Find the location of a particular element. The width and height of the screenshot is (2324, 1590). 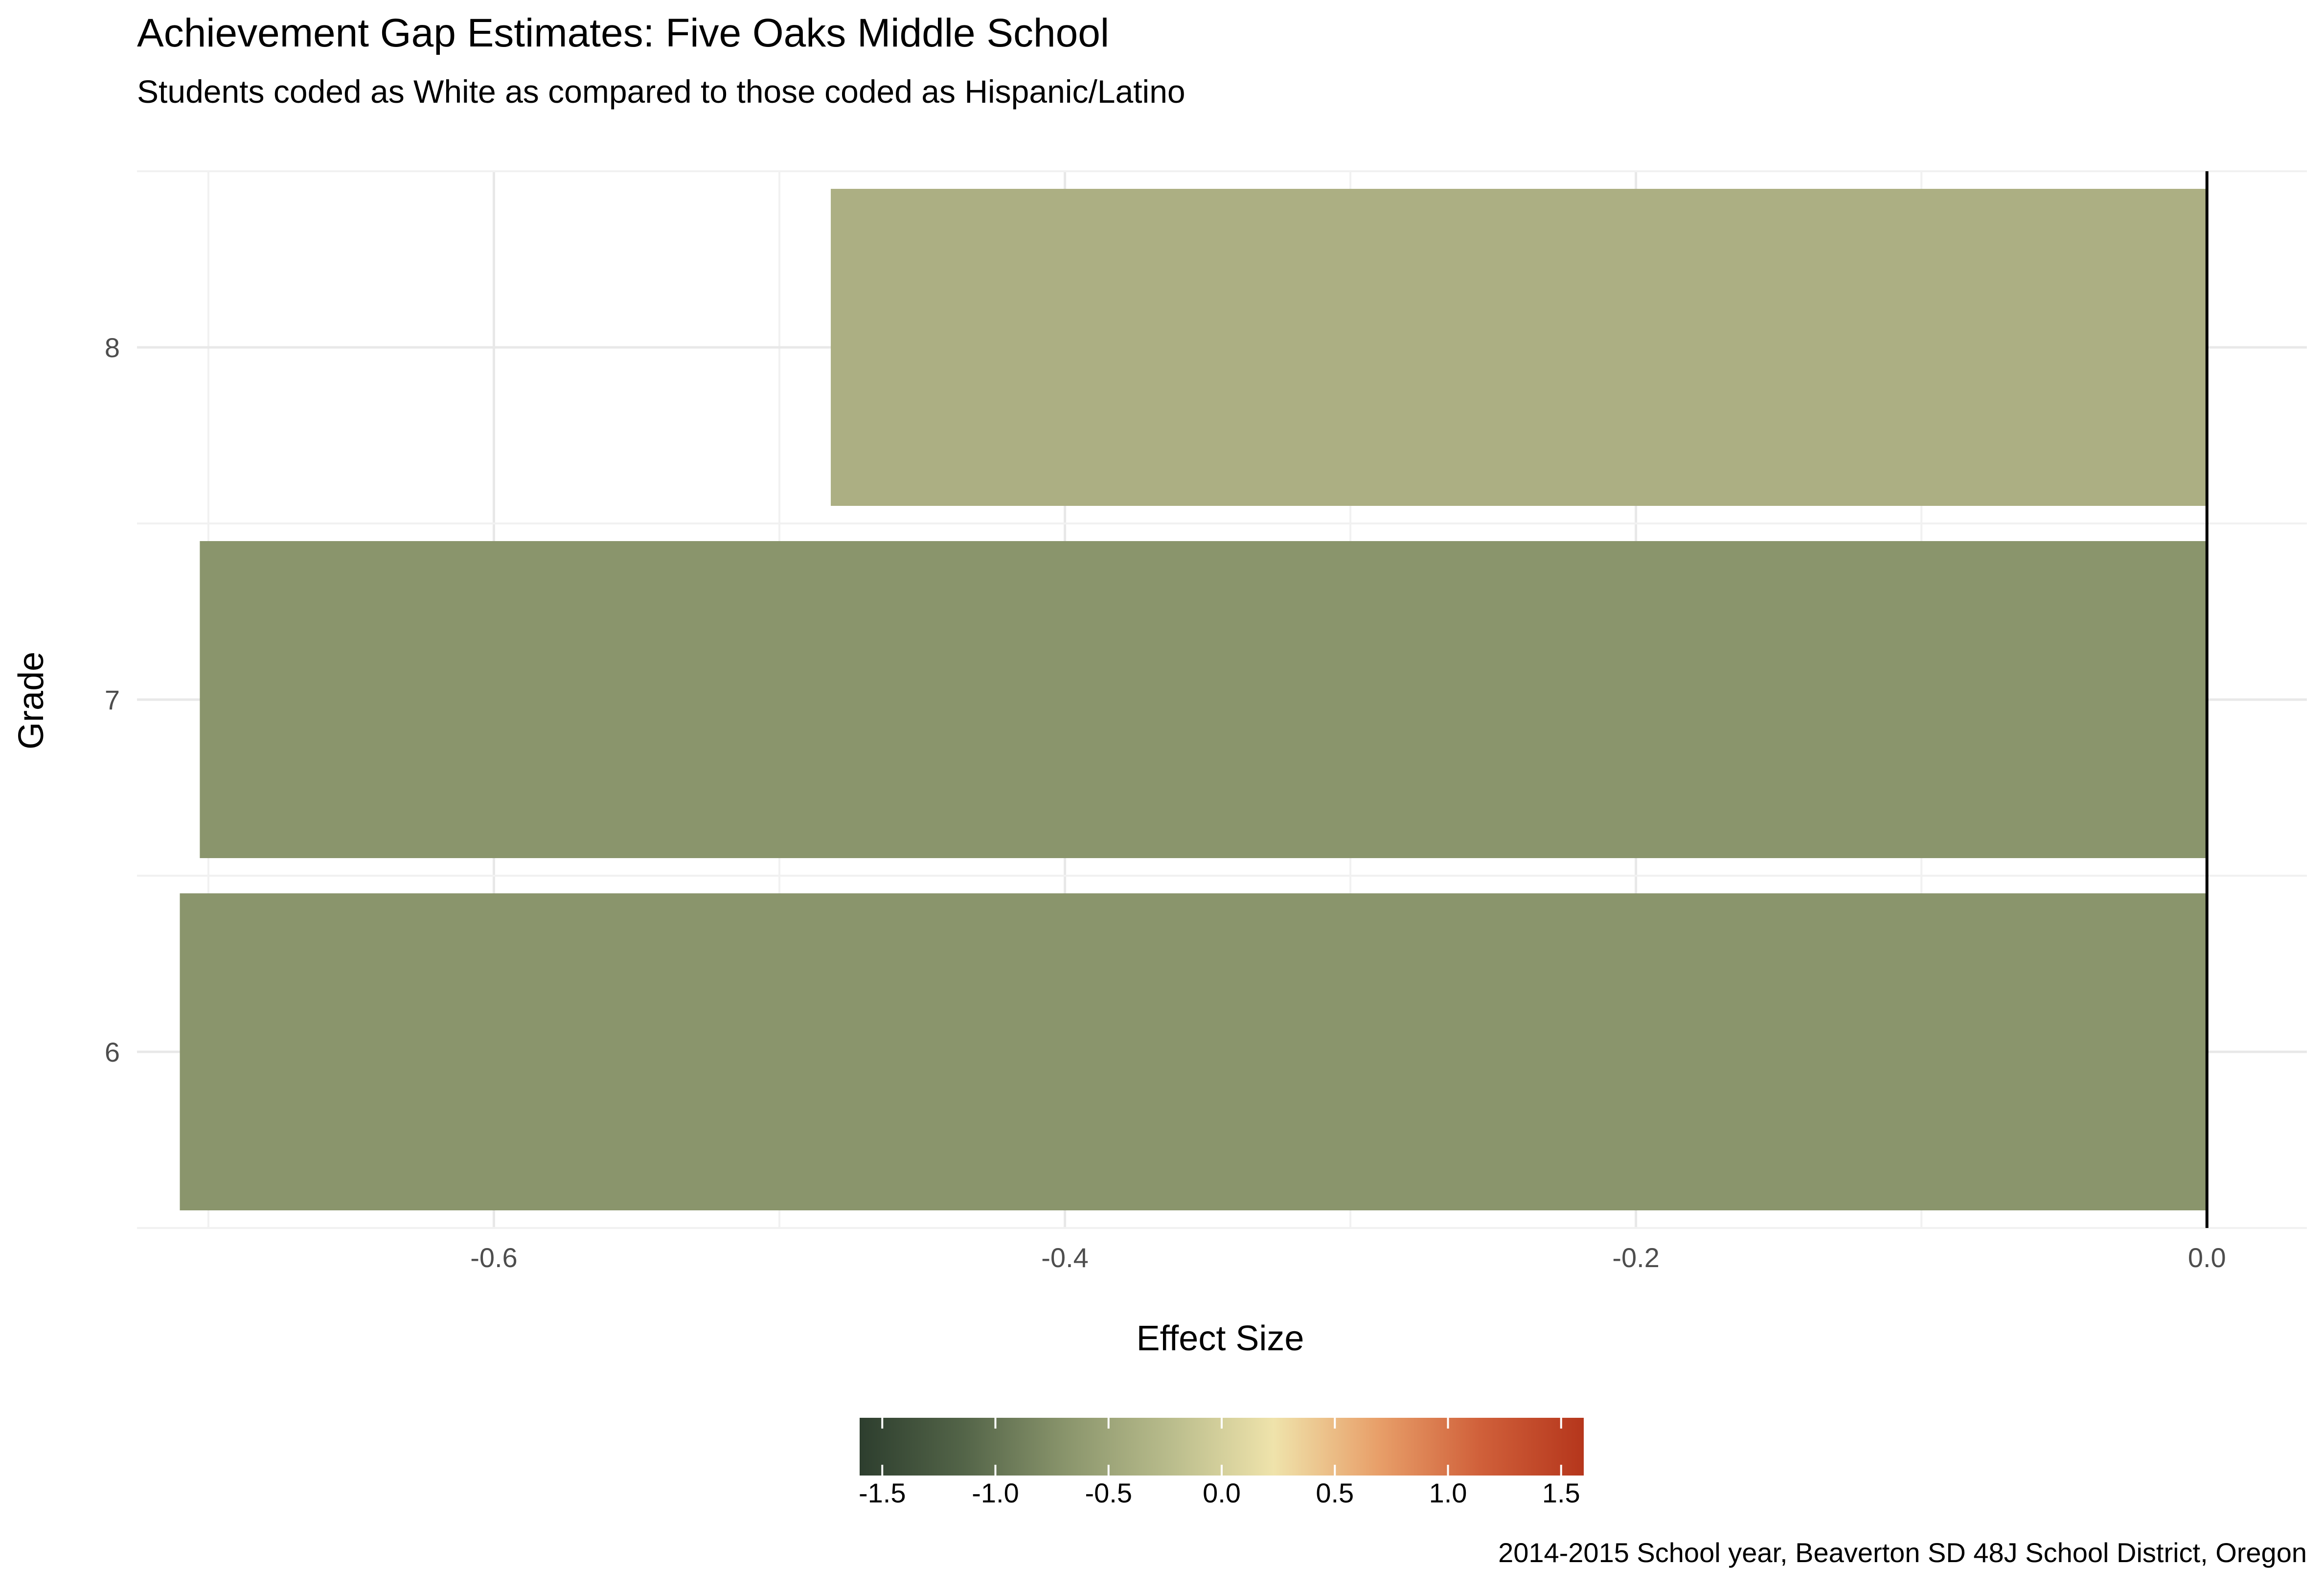

x-tick-label: -0.6 is located at coordinates (494, 1258).